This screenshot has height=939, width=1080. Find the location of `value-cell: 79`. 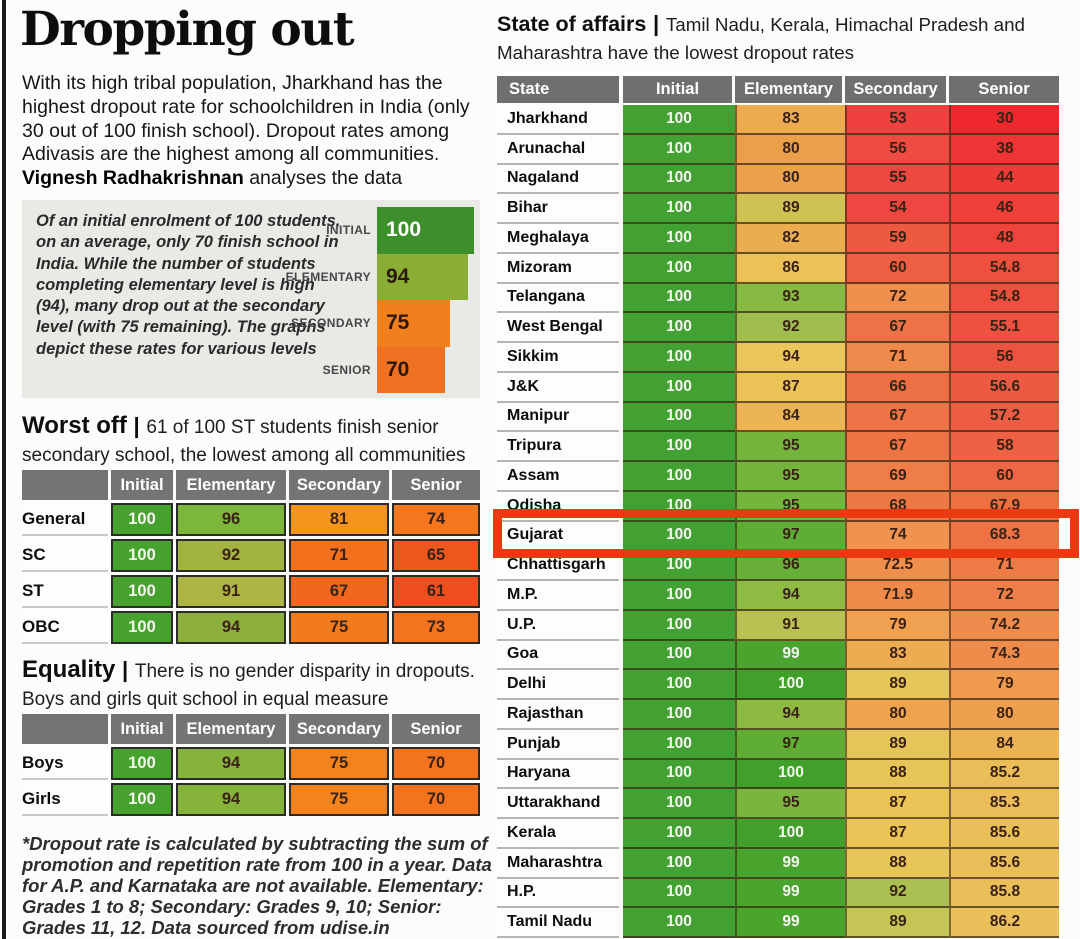

value-cell: 79 is located at coordinates (897, 625).